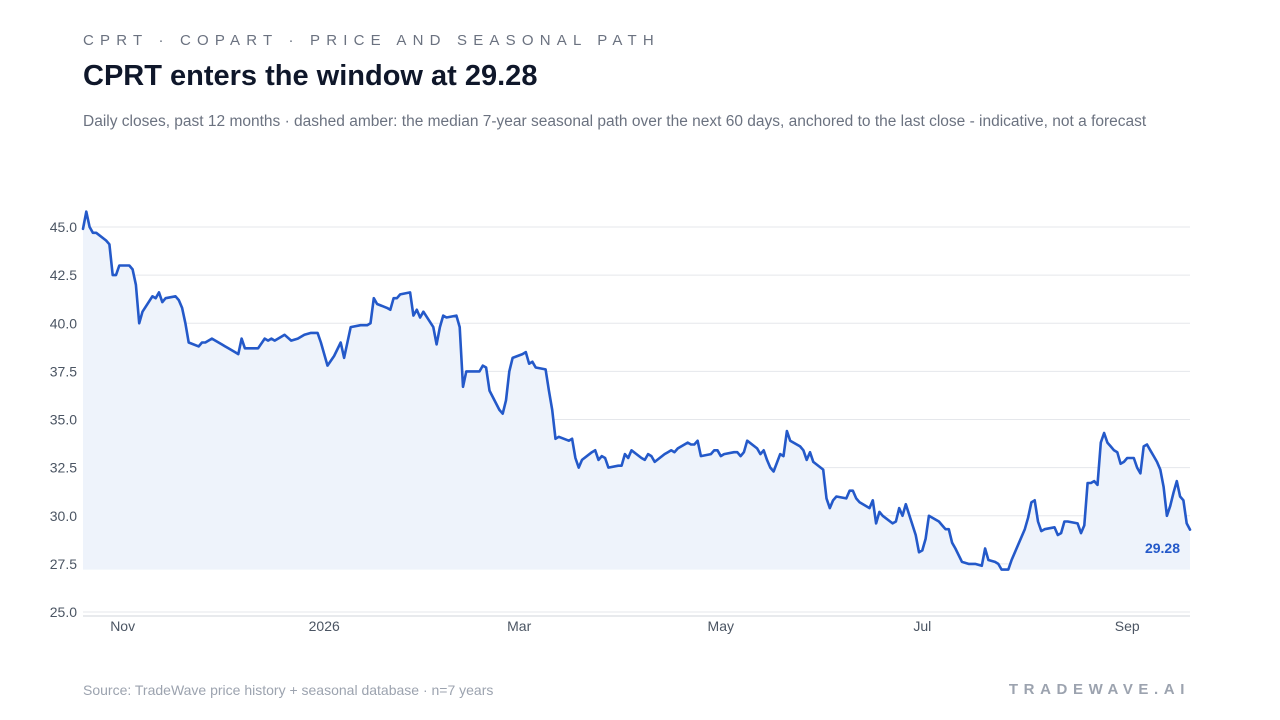 The width and height of the screenshot is (1280, 720). I want to click on label-layer: 29.28, so click(1162, 548).